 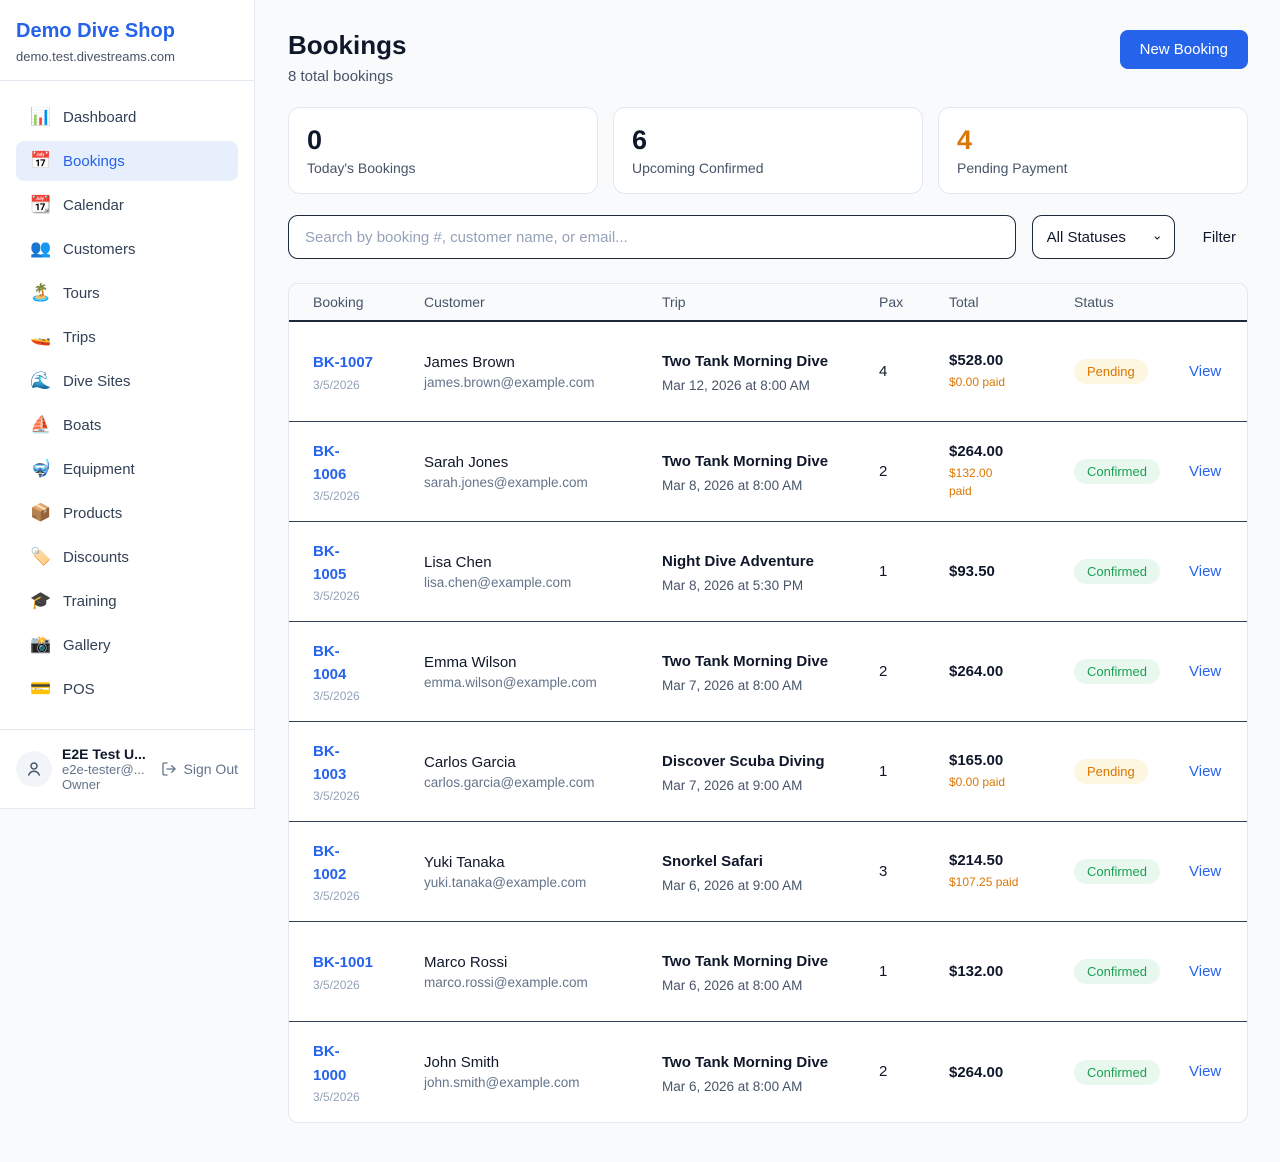 I want to click on total-amount: $132.00, so click(x=976, y=972).